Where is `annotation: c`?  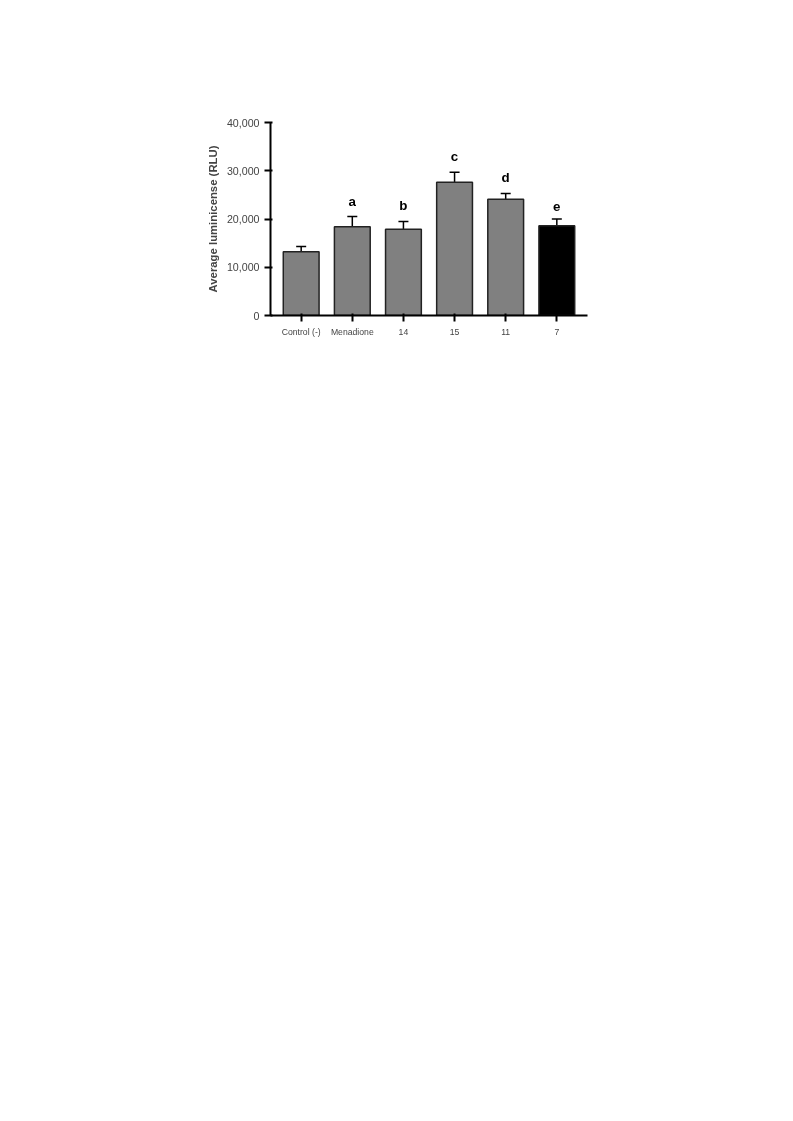
annotation: c is located at coordinates (454, 157).